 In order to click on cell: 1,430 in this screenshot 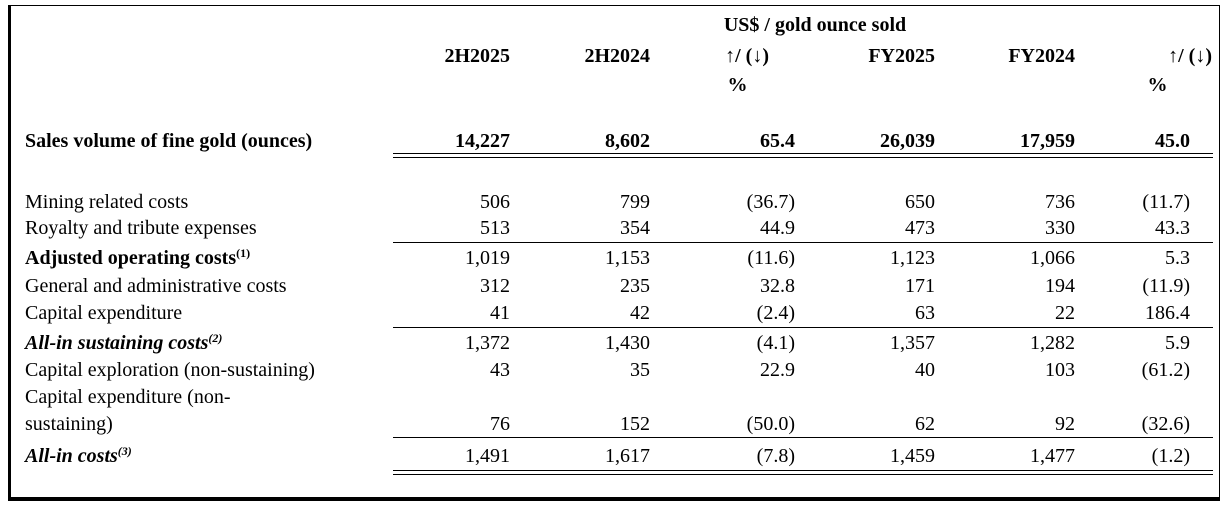, I will do `click(627, 343)`.